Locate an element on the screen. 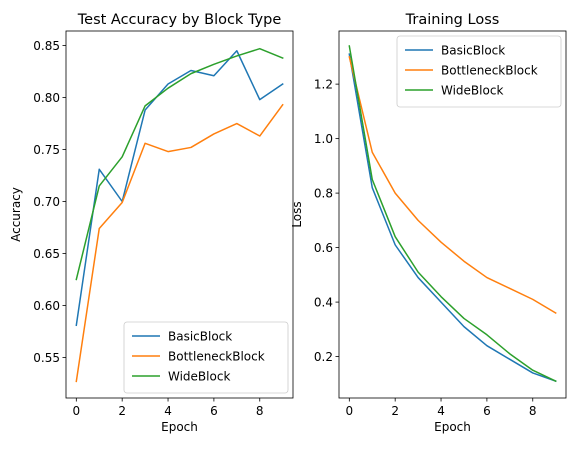  y-tick-label: 0.4 is located at coordinates (323, 302).